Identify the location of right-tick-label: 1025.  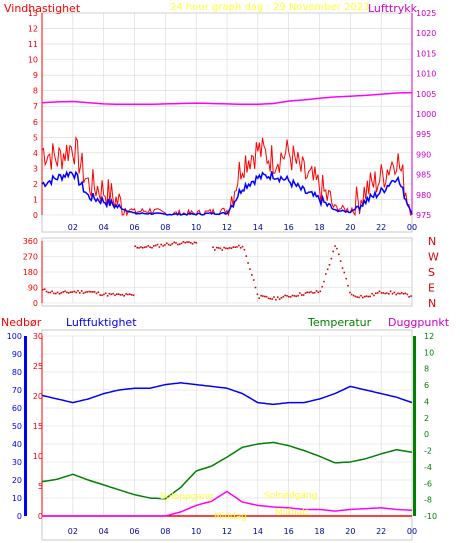
(426, 13).